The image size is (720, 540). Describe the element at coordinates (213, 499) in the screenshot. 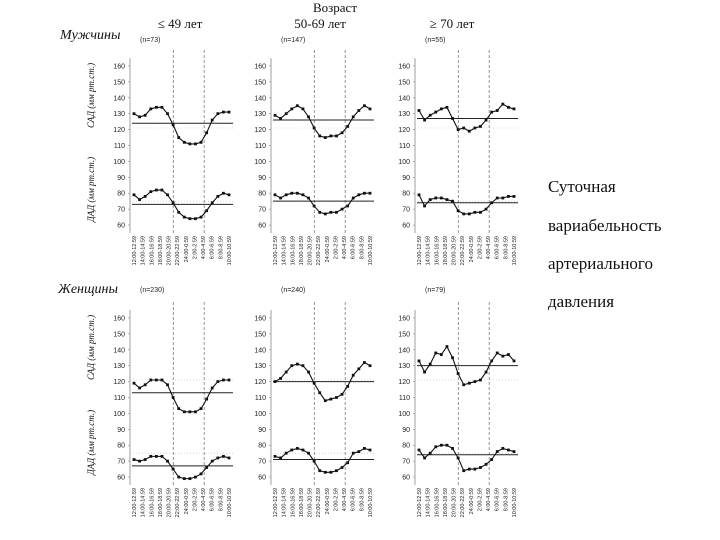

I see `panel-4-xtick-label: 6:00-6:59` at that location.